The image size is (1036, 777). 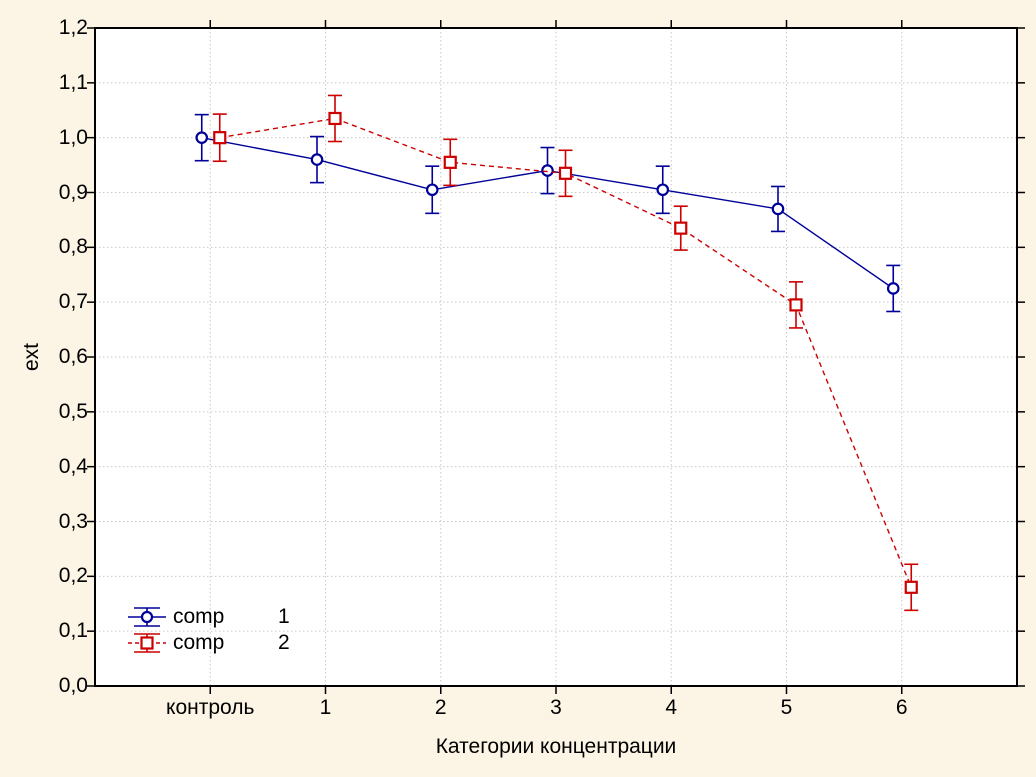 I want to click on legend-marker-circle, so click(x=147, y=617).